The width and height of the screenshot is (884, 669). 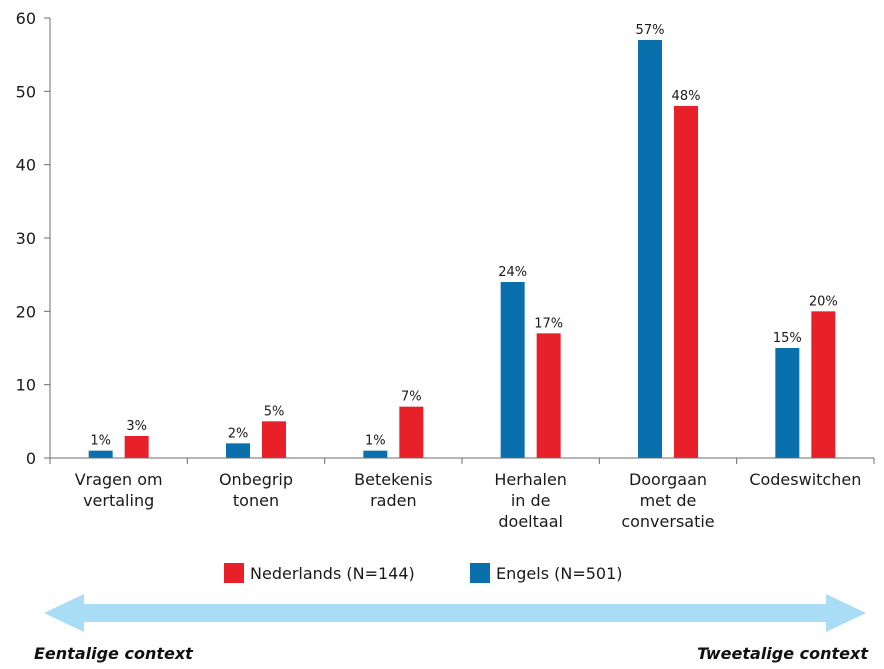 I want to click on y-tick-label: 30, so click(x=26, y=238).